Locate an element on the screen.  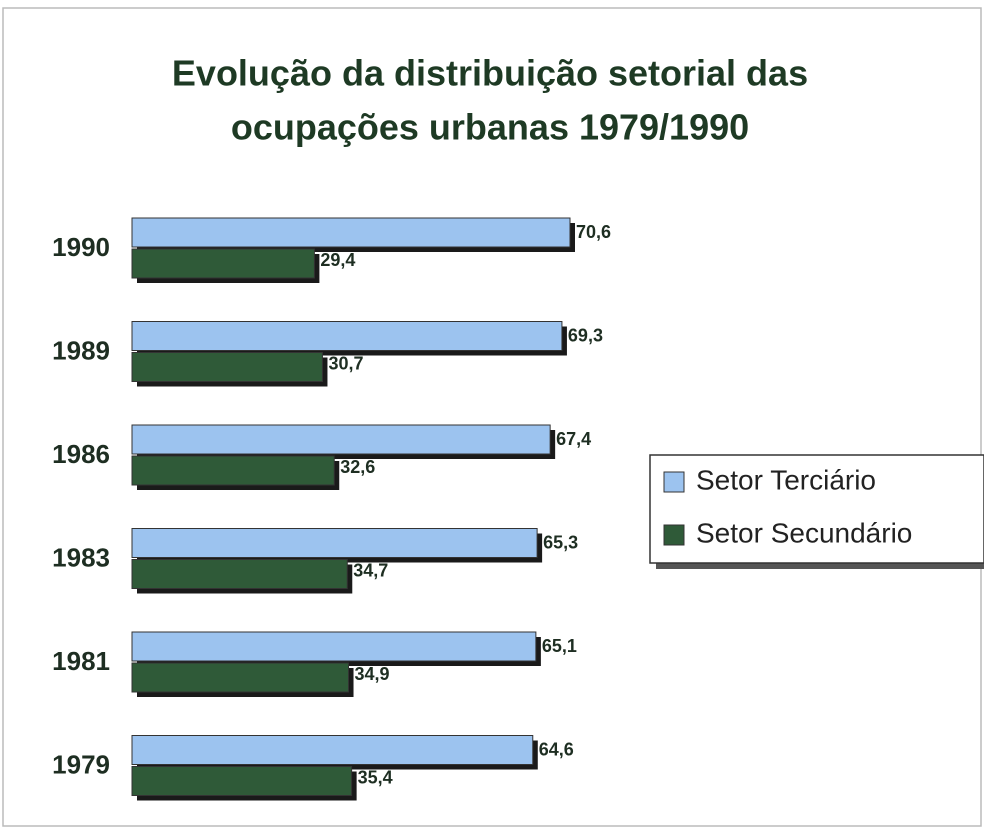
data-label: 65,1 is located at coordinates (559, 646).